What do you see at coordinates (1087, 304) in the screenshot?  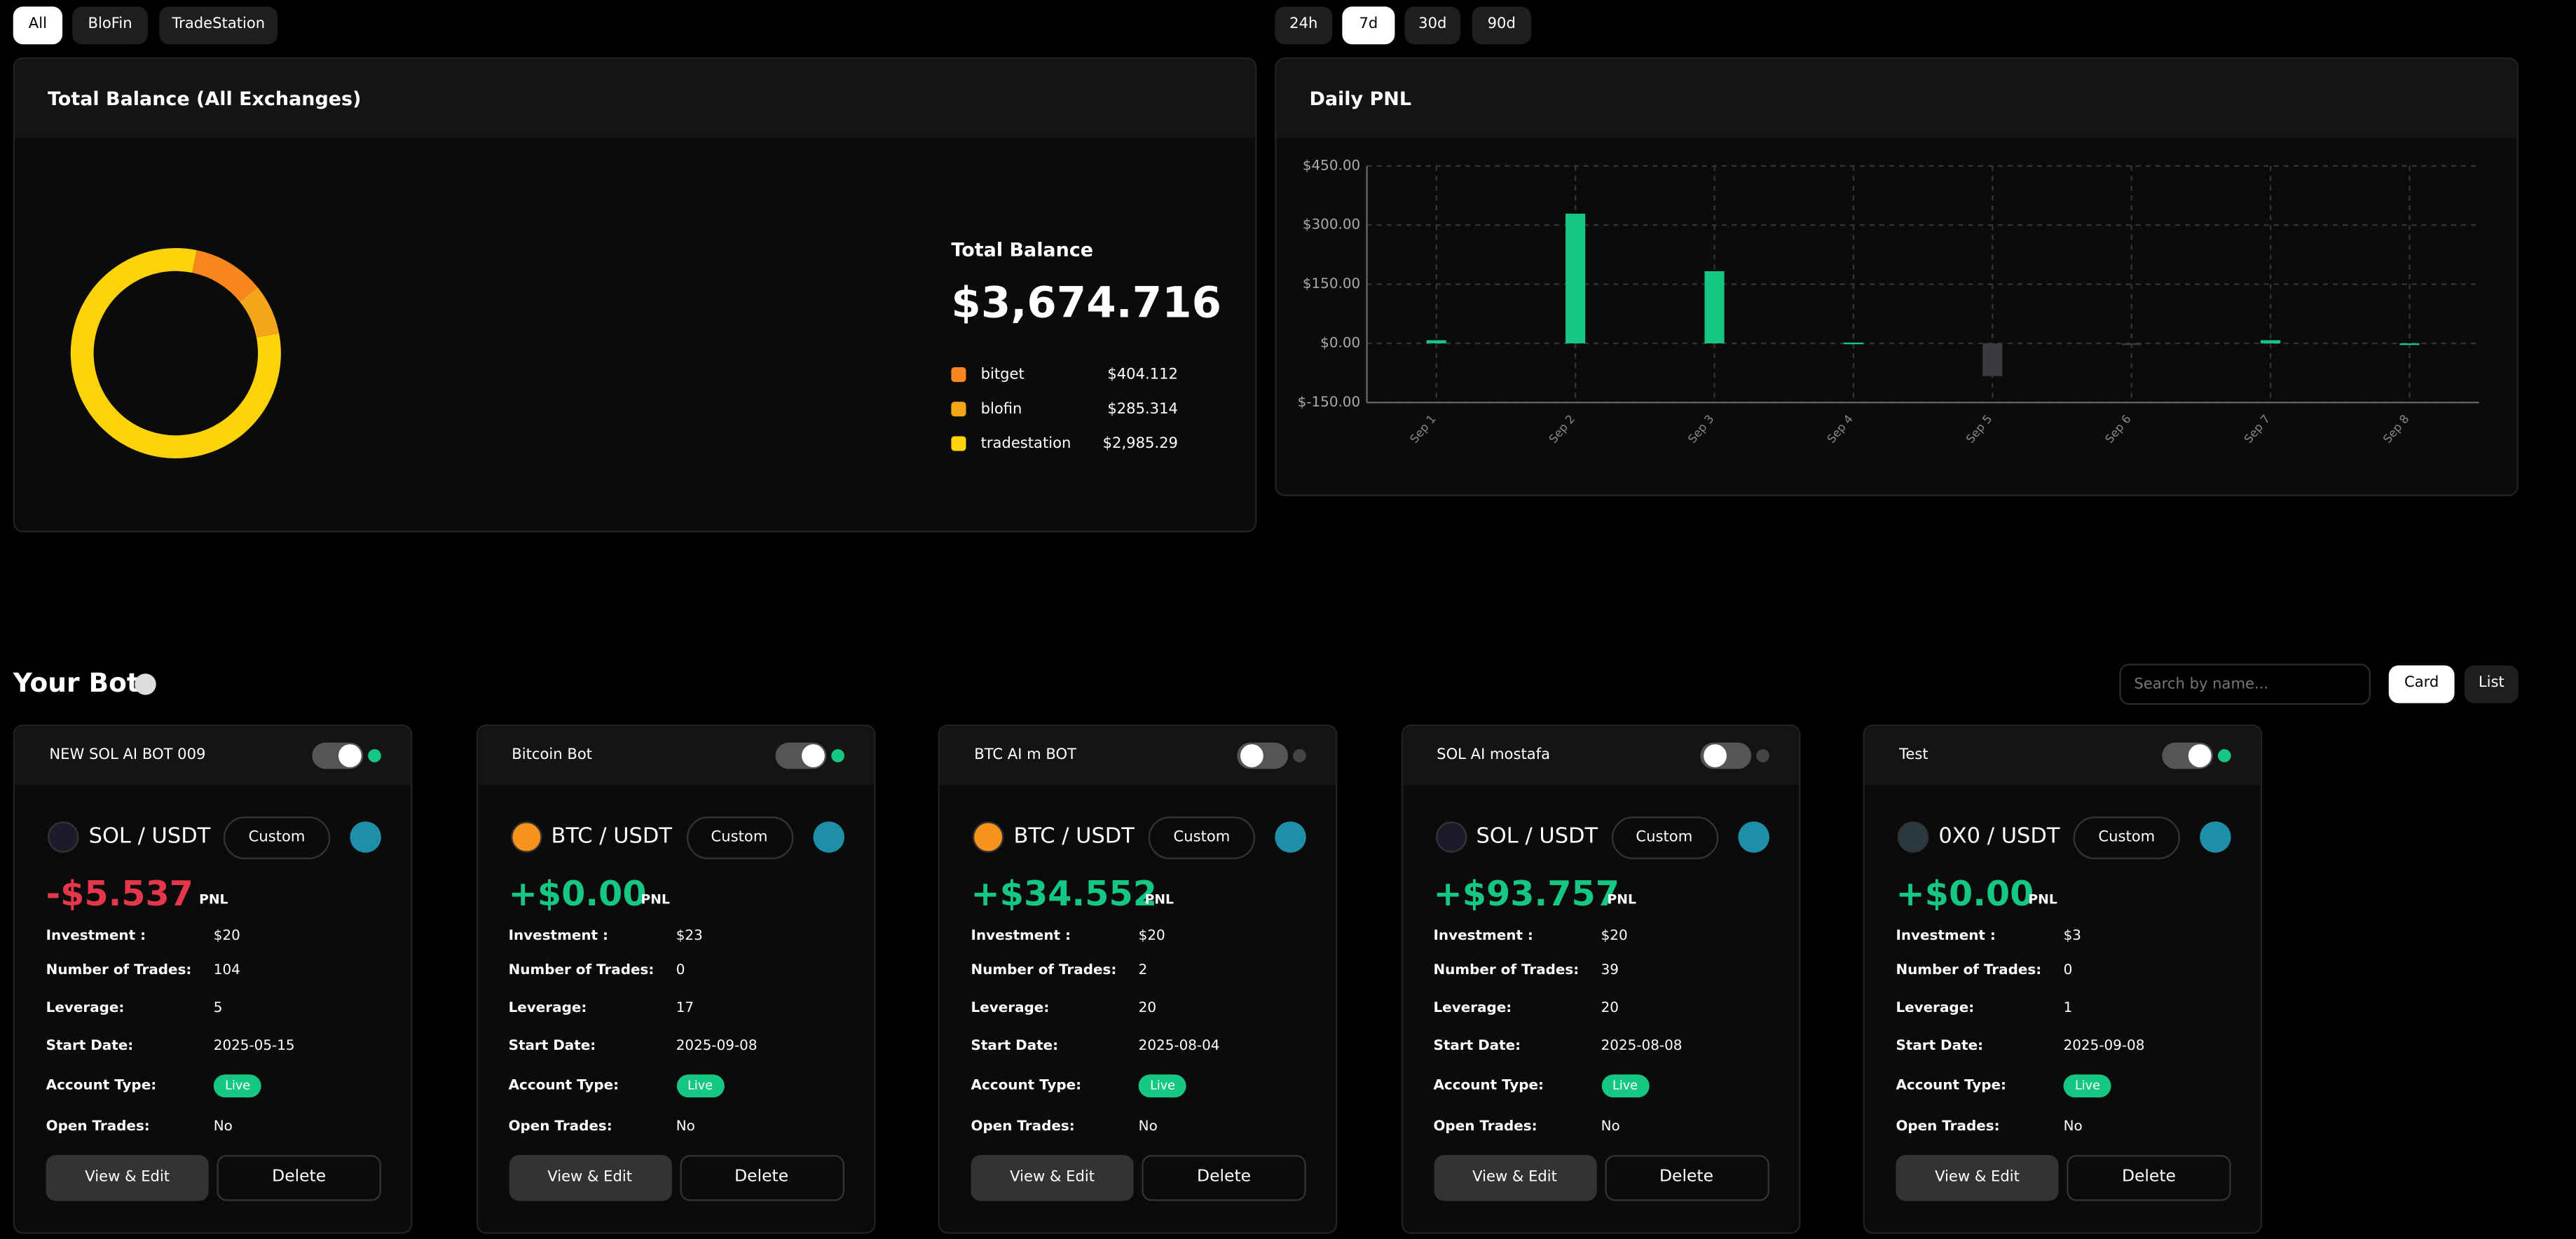 I see `total-value: $3,674.716` at bounding box center [1087, 304].